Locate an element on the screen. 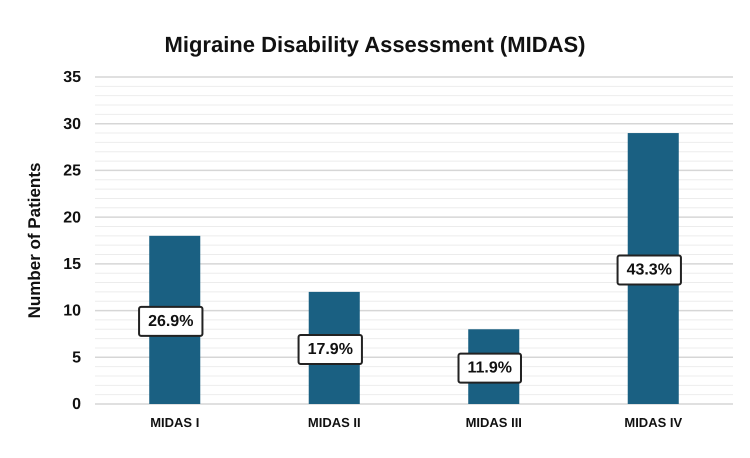  y-tick-label: 0 is located at coordinates (77, 405).